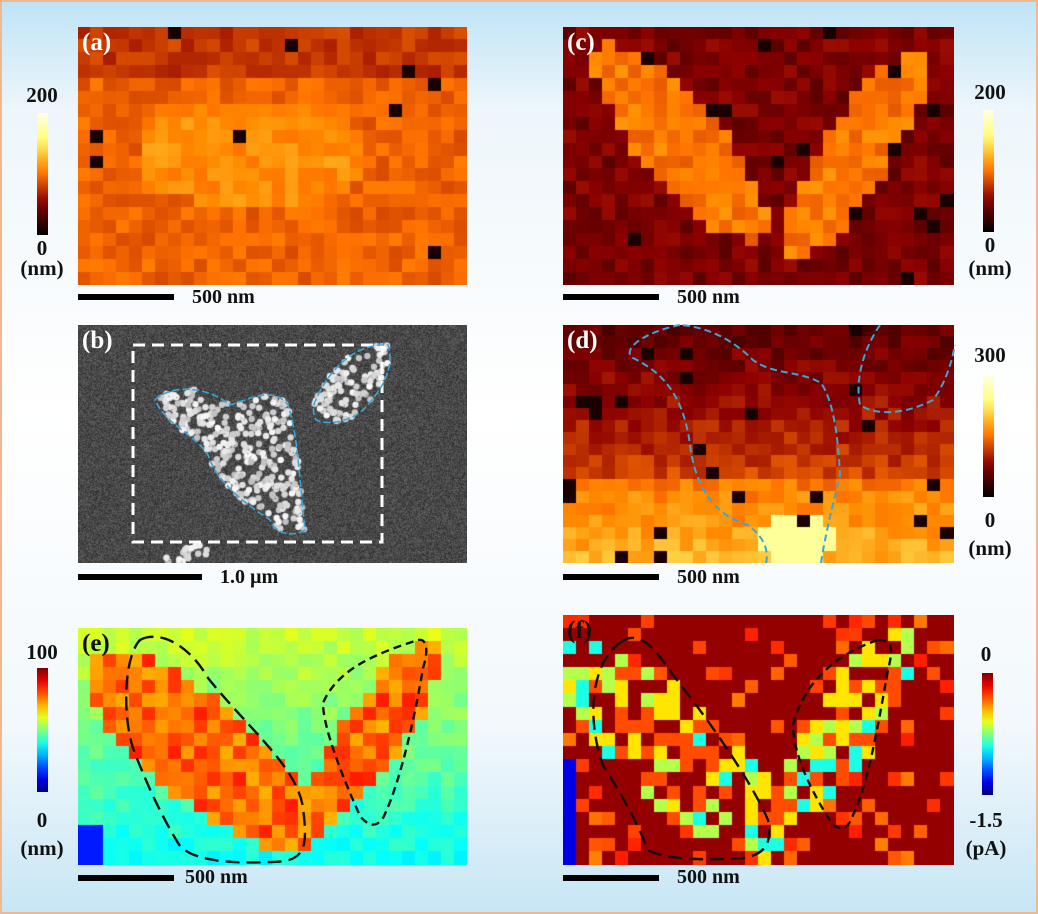  Describe the element at coordinates (988, 171) in the screenshot. I see `colorbar-c` at that location.